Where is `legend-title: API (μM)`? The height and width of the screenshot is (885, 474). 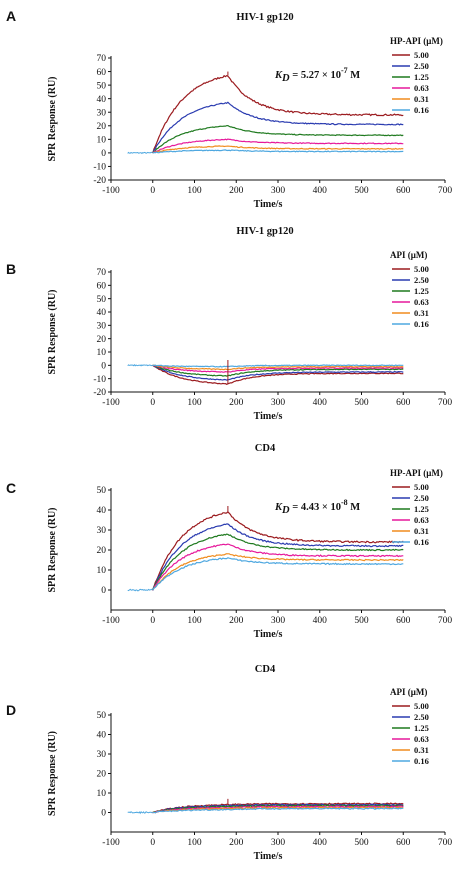 legend-title: API (μM) is located at coordinates (408, 692).